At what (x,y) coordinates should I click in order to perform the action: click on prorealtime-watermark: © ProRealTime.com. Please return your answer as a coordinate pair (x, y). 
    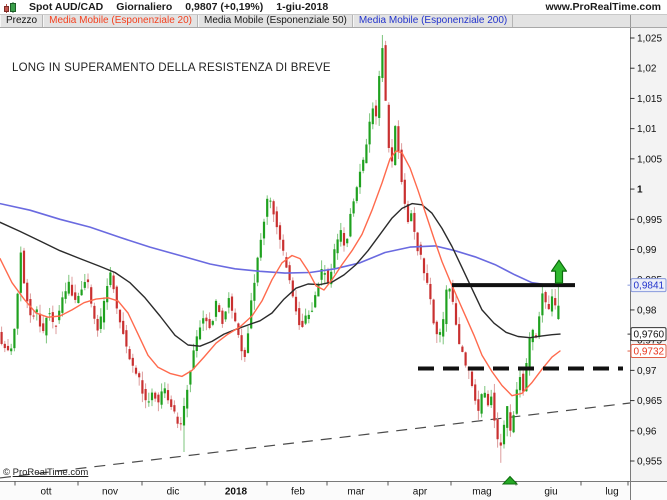
    Looking at the image, I should click on (46, 472).